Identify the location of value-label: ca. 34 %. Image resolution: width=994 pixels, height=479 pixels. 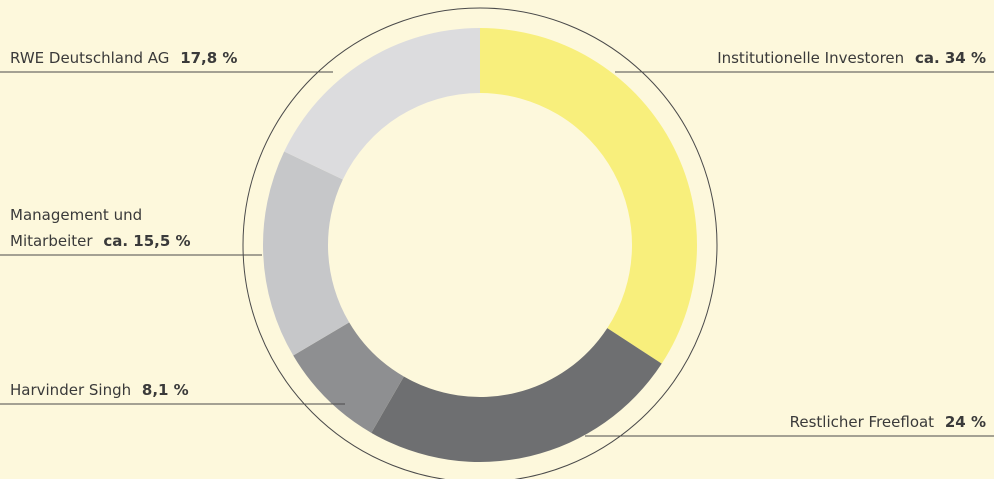
(950, 58).